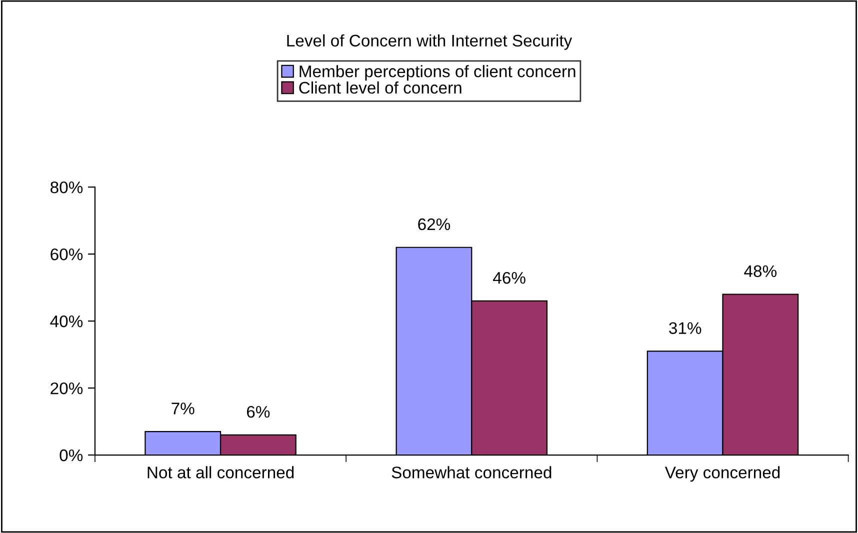 The image size is (858, 533). What do you see at coordinates (258, 412) in the screenshot?
I see `data-label: 6%` at bounding box center [258, 412].